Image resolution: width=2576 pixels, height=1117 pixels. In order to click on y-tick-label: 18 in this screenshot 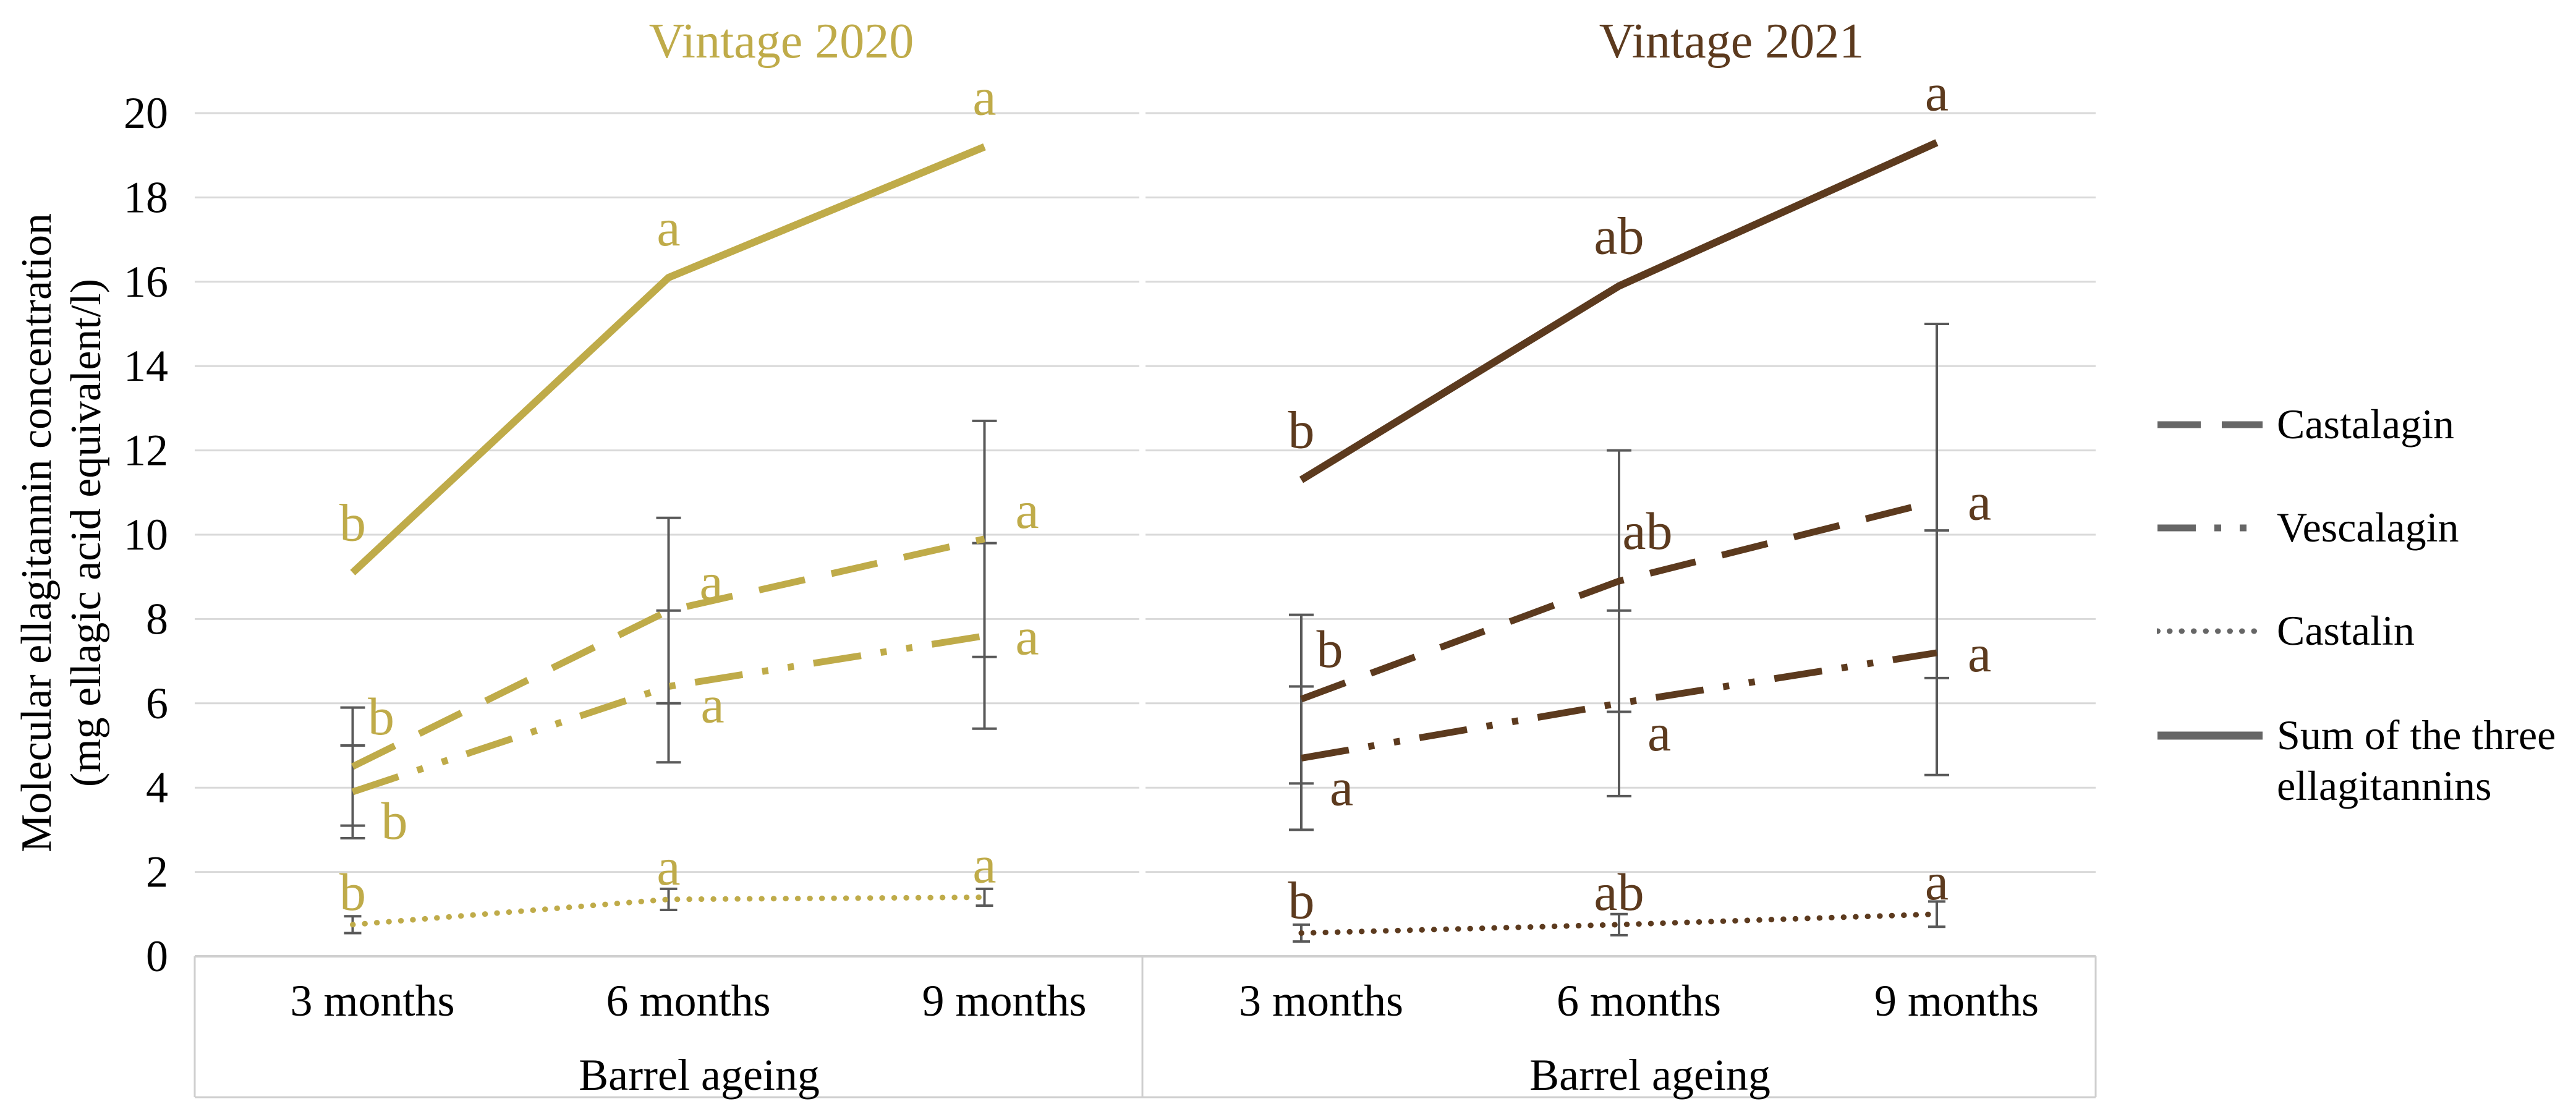, I will do `click(146, 197)`.